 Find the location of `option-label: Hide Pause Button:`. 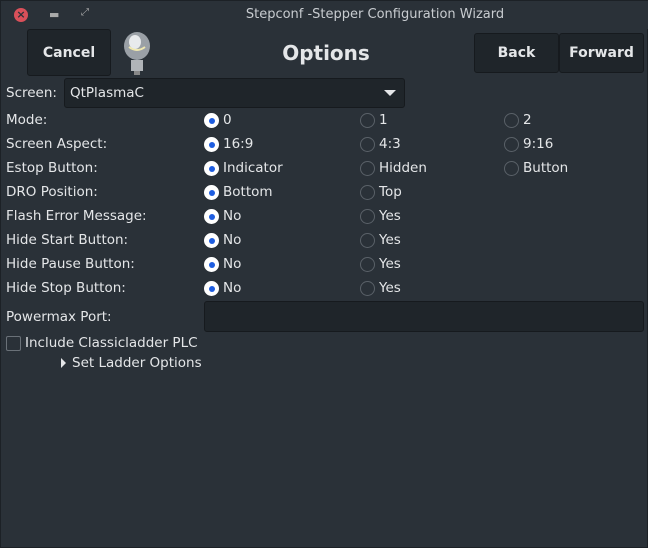

option-label: Hide Pause Button: is located at coordinates (70, 264).